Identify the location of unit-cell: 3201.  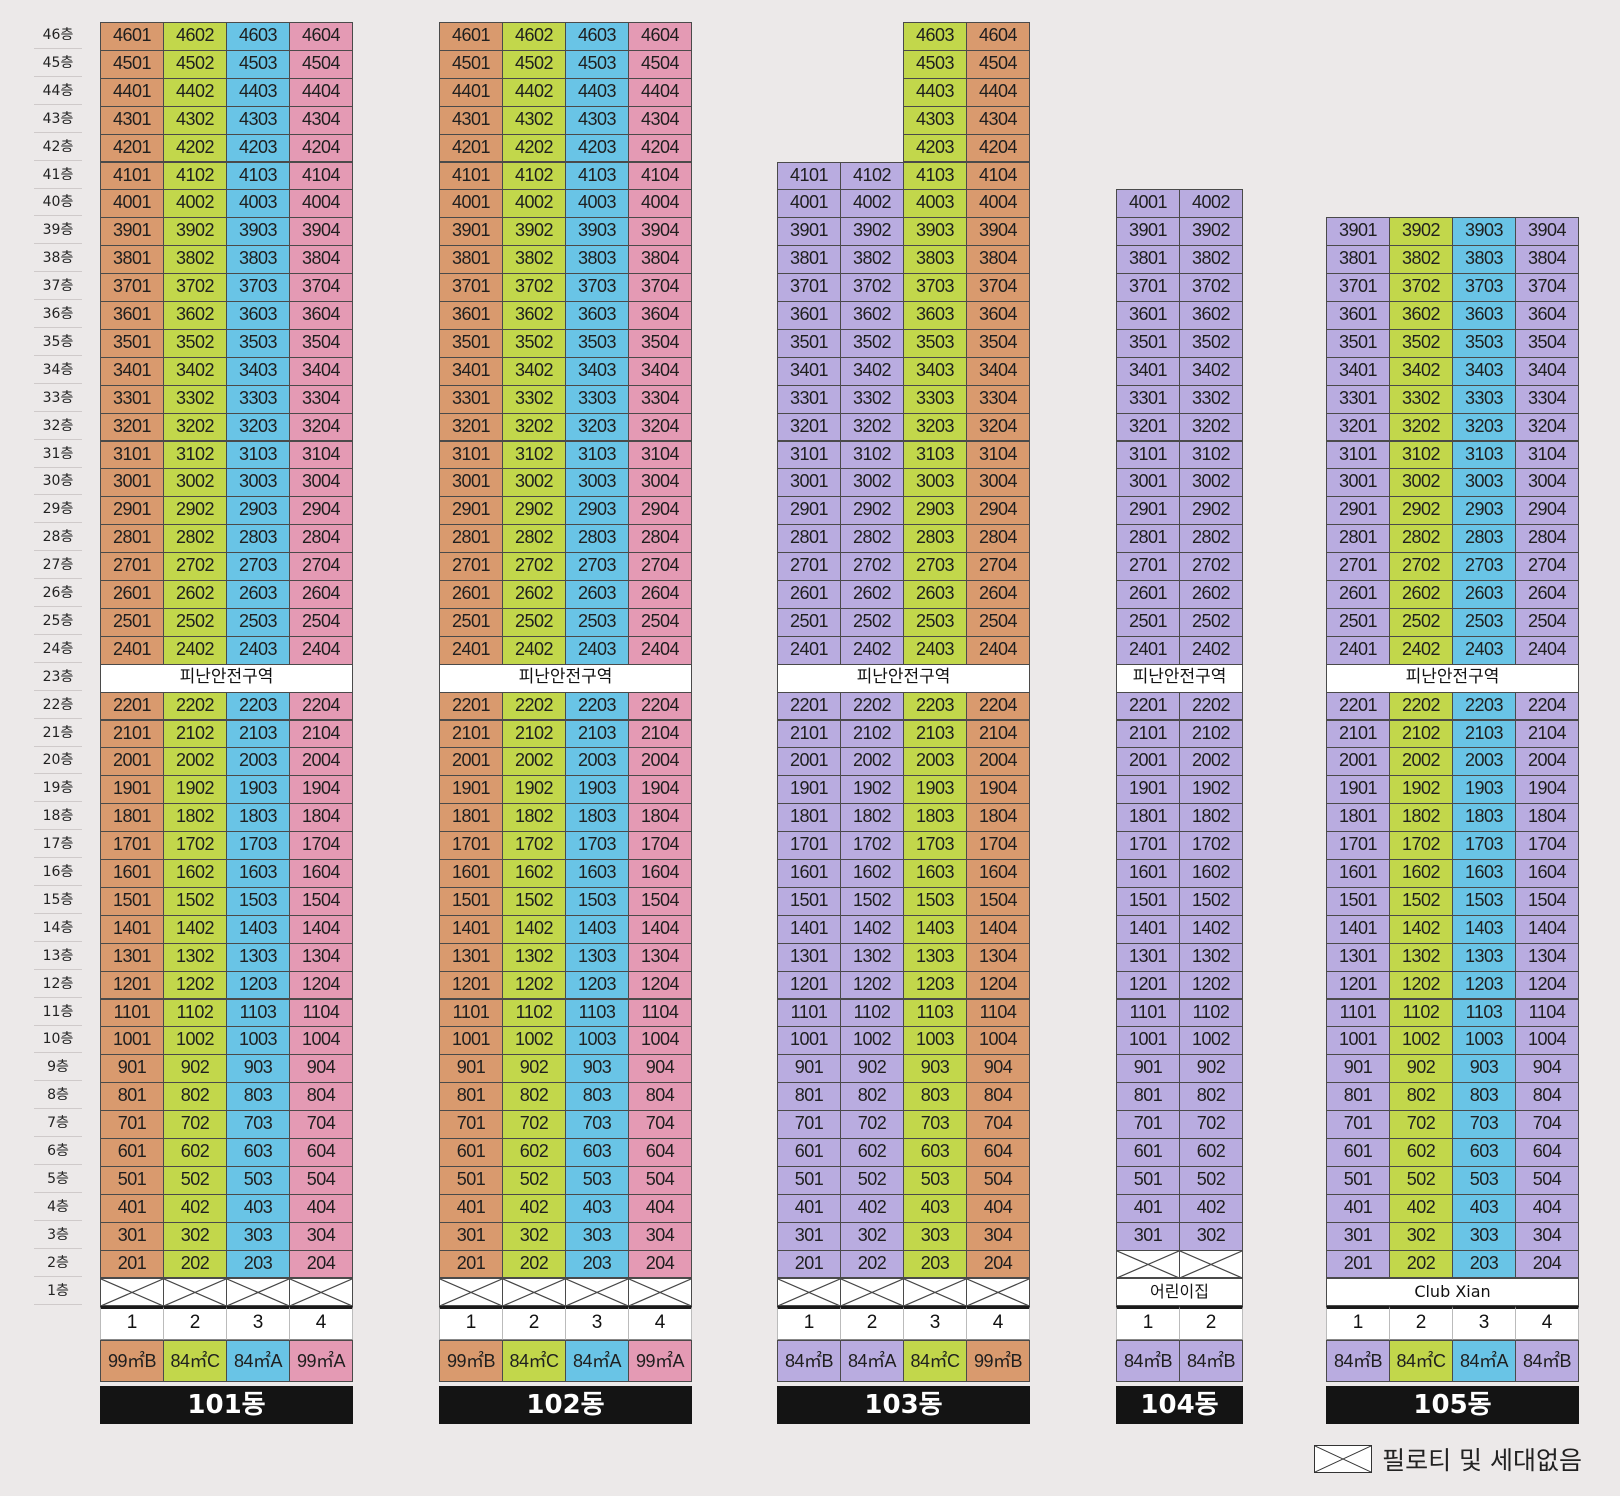
(132, 427).